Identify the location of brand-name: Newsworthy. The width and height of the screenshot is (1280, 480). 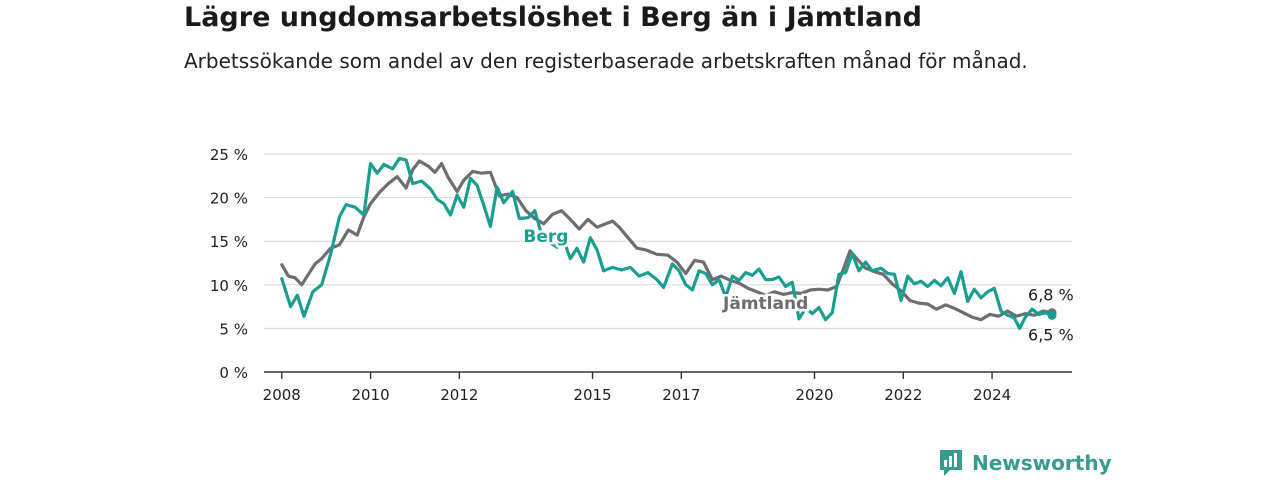
(1042, 463).